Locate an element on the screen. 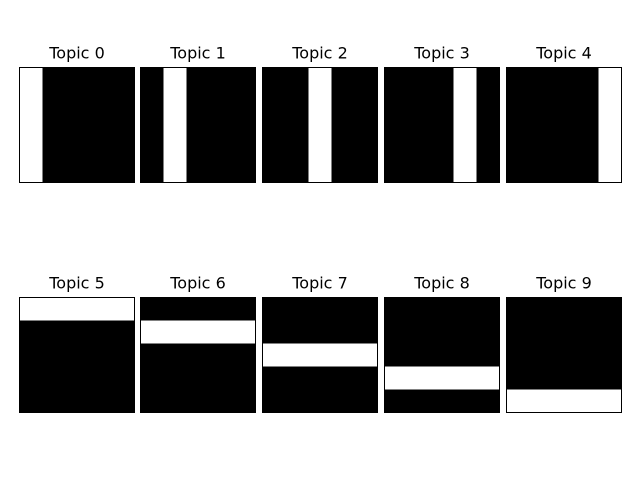  topic-title: Topic 9 is located at coordinates (563, 283).